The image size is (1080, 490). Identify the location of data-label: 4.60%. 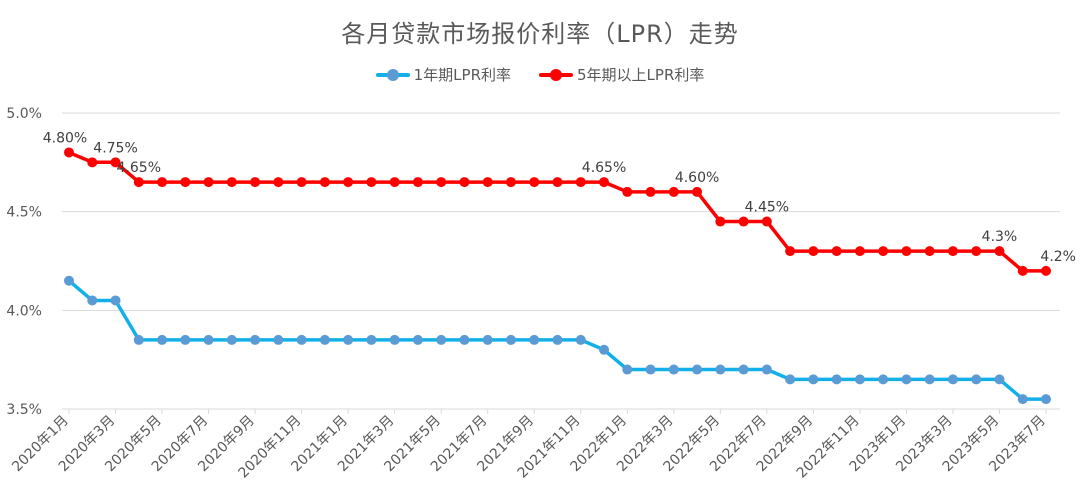
(697, 178).